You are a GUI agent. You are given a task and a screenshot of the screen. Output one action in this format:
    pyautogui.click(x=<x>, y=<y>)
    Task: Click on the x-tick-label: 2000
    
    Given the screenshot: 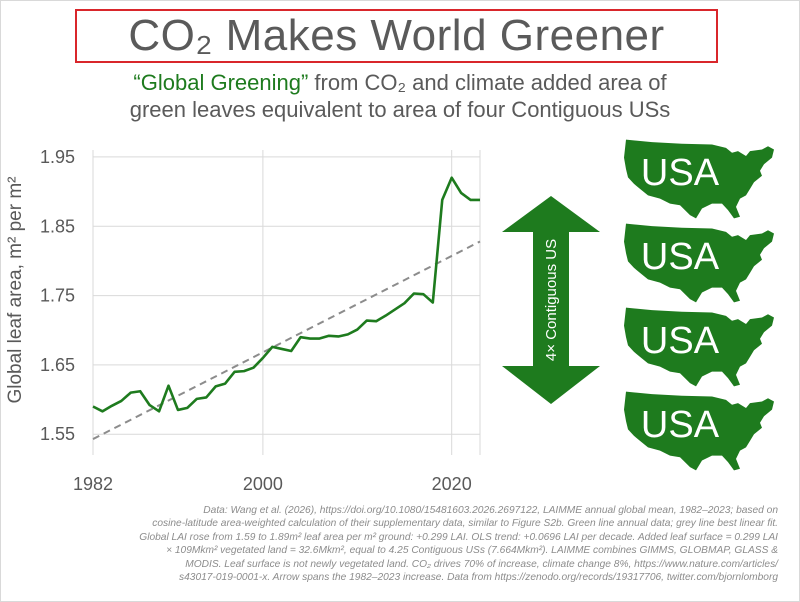 What is the action you would take?
    pyautogui.click(x=263, y=484)
    